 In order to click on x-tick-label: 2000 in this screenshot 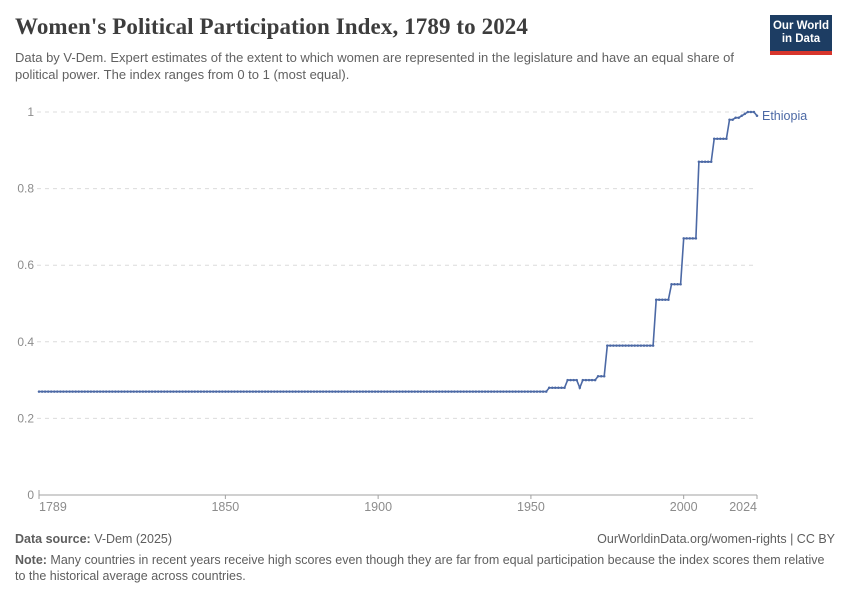, I will do `click(684, 507)`.